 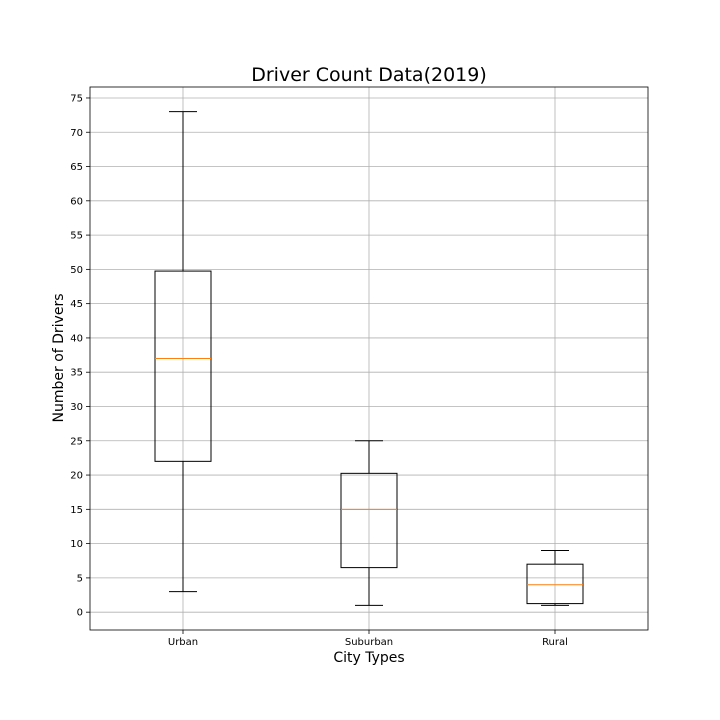 I want to click on chart-title: Driver Count Data(2019), so click(x=369, y=75).